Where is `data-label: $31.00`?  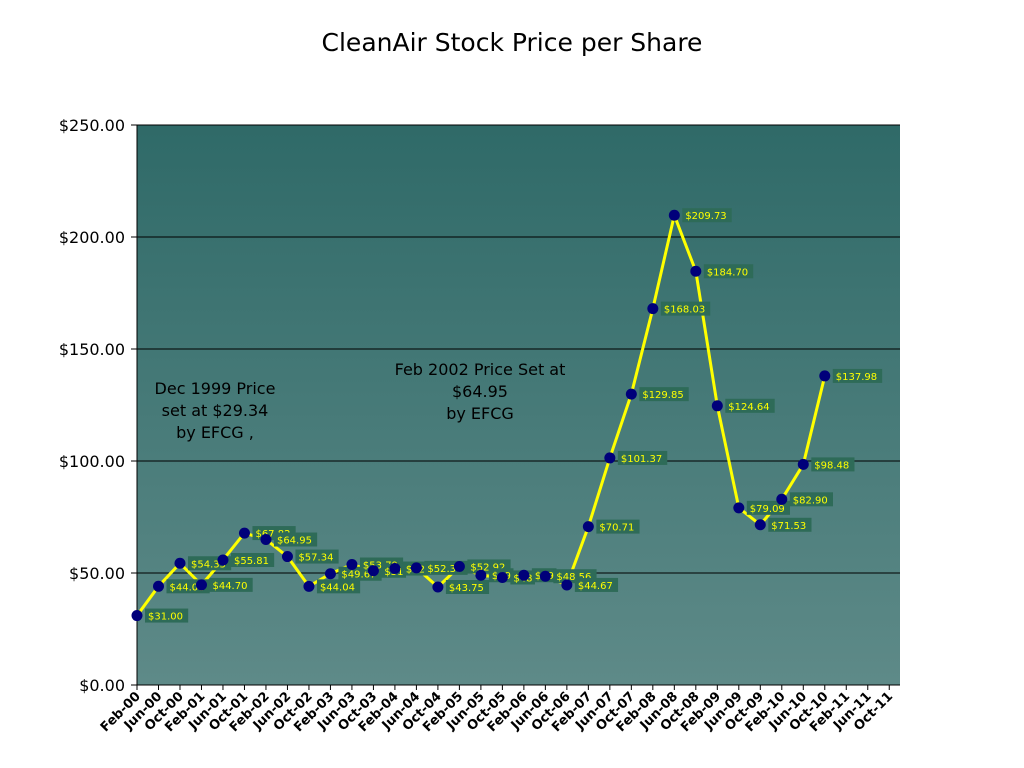 data-label: $31.00 is located at coordinates (167, 615).